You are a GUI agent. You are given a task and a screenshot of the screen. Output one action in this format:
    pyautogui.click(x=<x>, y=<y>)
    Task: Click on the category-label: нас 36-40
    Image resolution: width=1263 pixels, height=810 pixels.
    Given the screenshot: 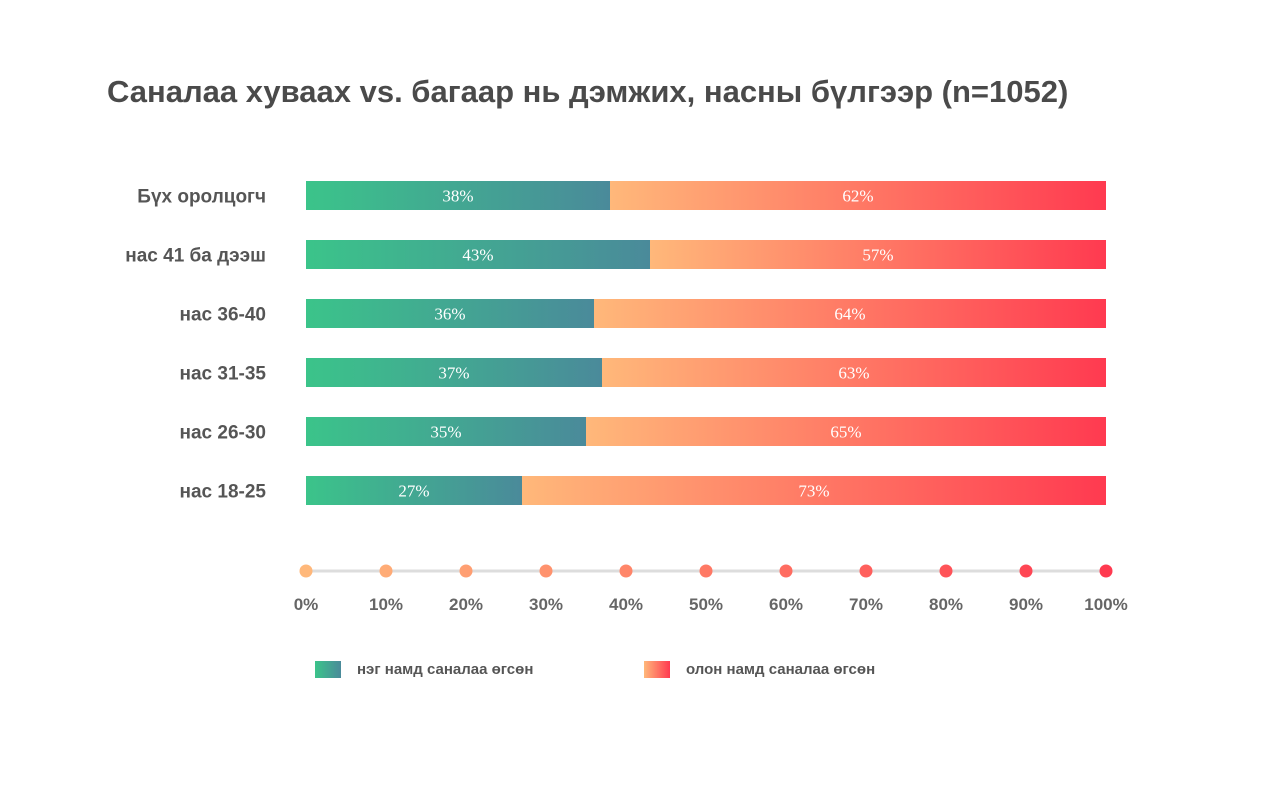 What is the action you would take?
    pyautogui.click(x=223, y=315)
    